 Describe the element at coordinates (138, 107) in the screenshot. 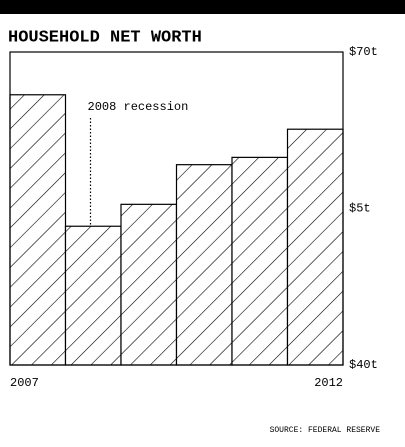

I see `annotation: 2008 recession` at that location.